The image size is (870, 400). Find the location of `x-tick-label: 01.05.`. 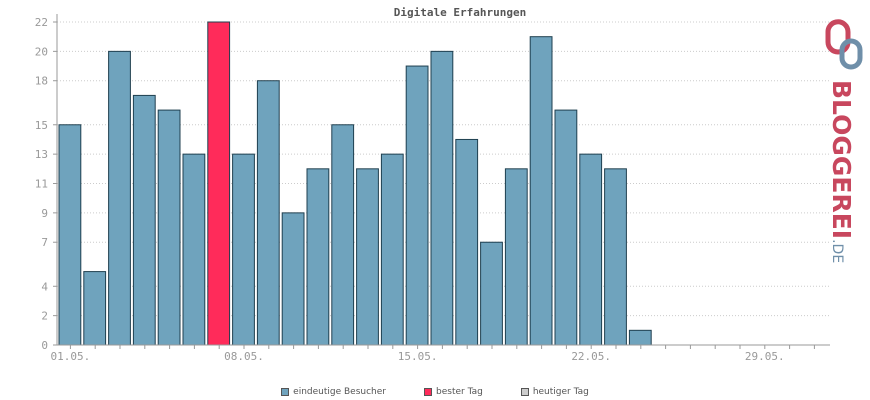

x-tick-label: 01.05. is located at coordinates (71, 356).